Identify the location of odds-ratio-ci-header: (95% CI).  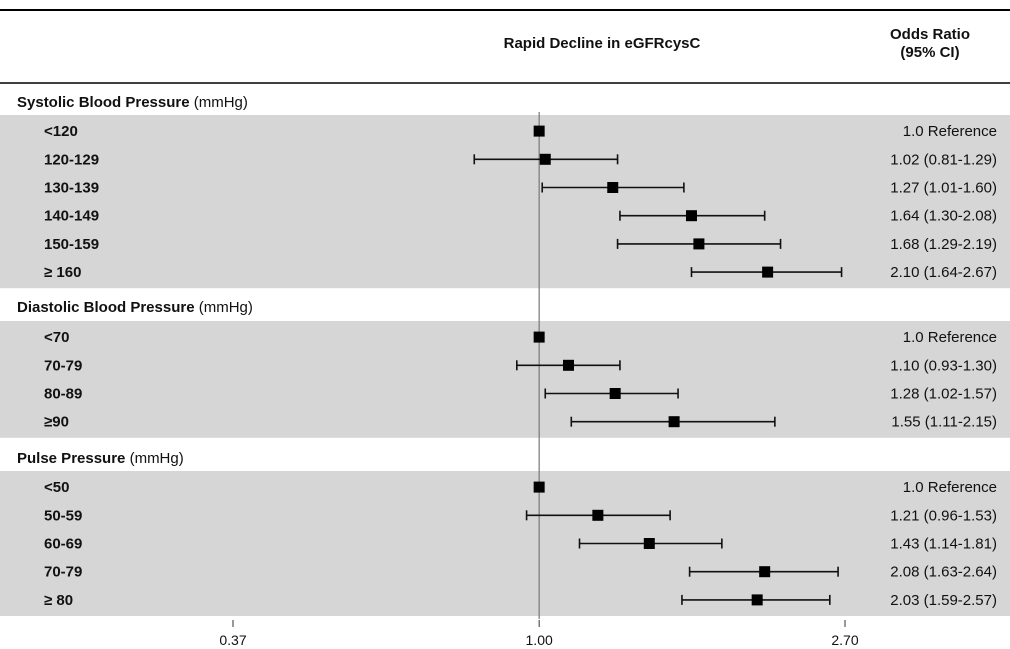
(929, 52).